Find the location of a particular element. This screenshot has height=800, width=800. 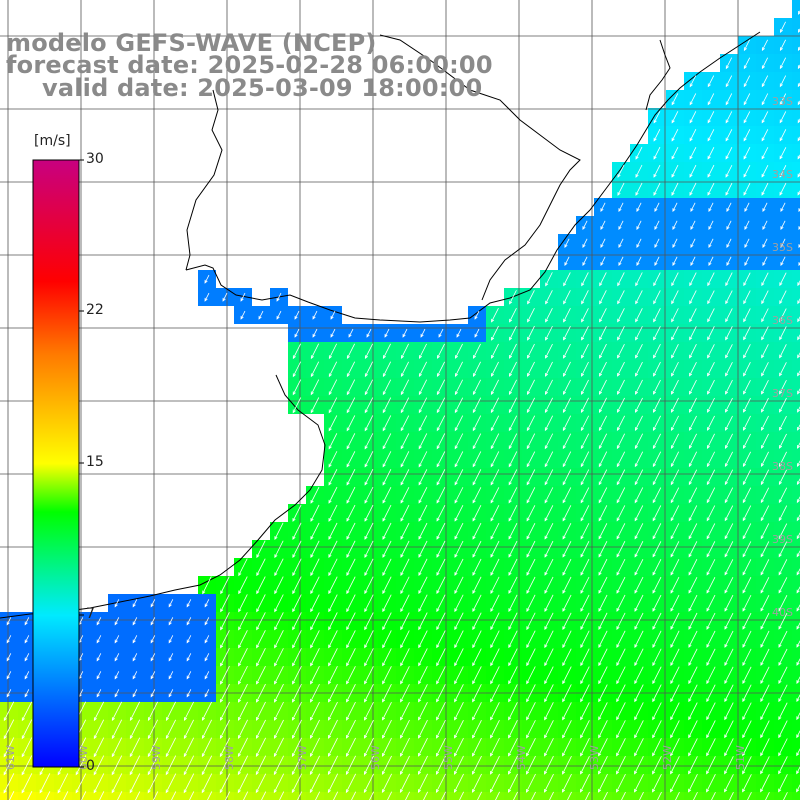

latitude-label: 34S is located at coordinates (782, 174).